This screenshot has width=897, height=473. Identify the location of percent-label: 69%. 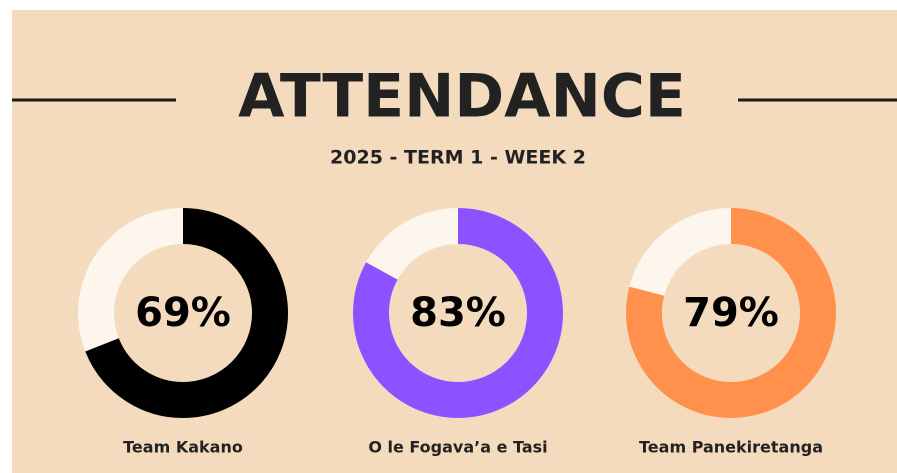
(183, 313).